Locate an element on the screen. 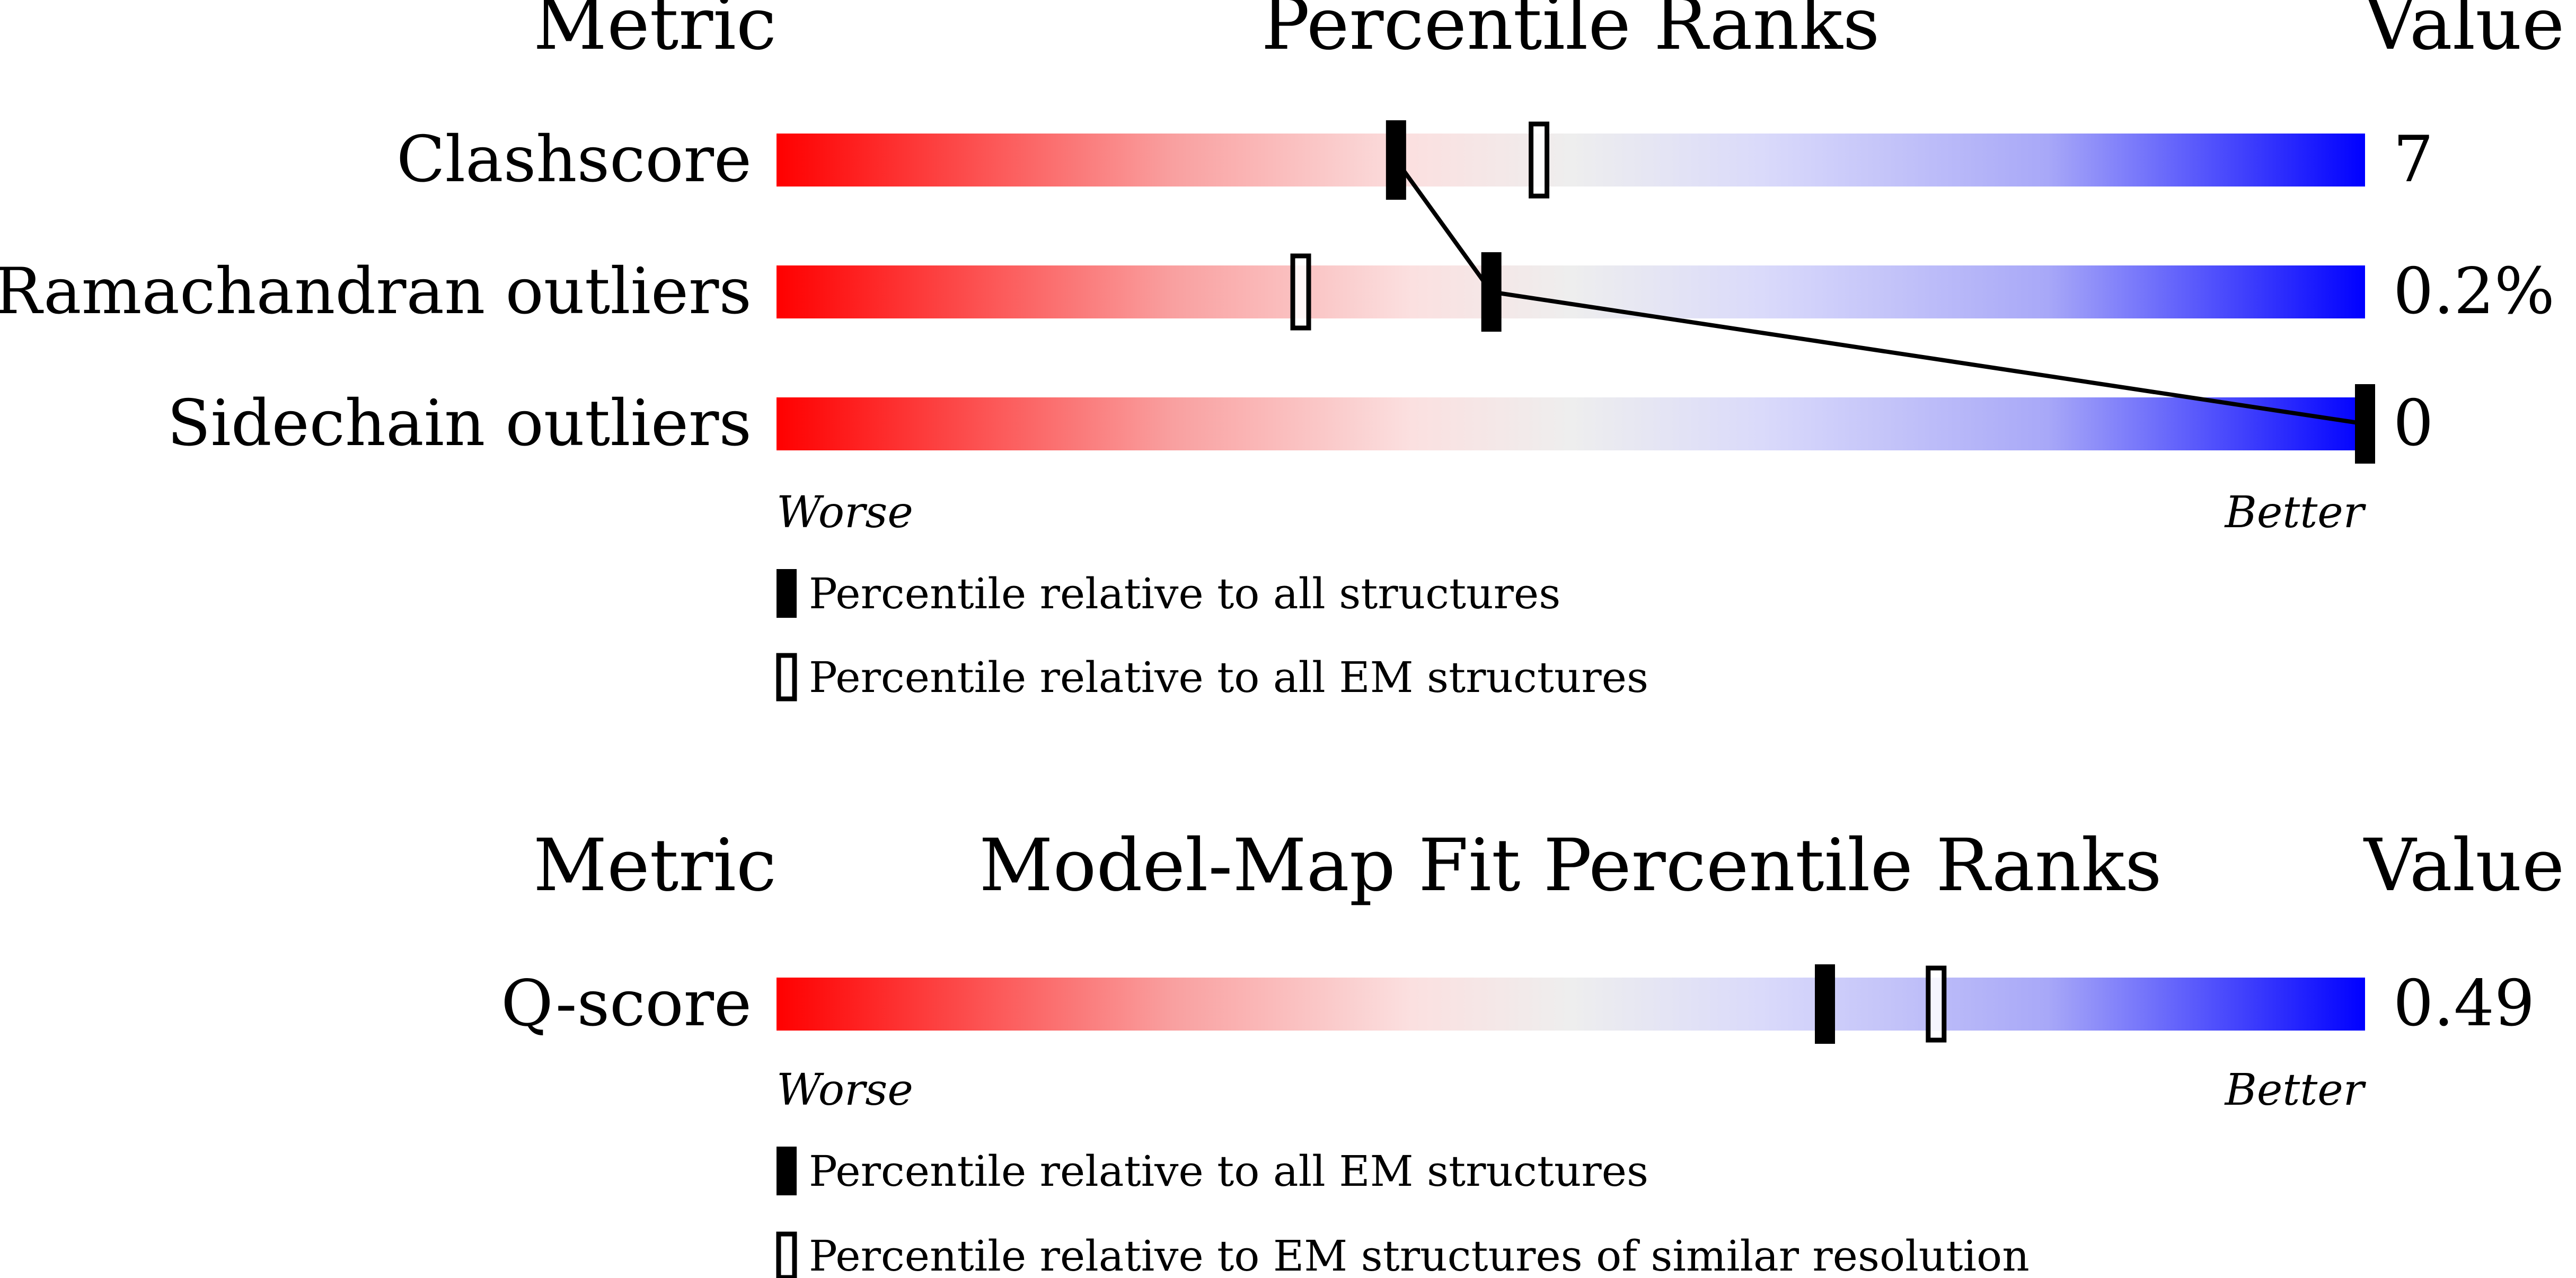 This screenshot has height=1278, width=2576. metric-value: 7 is located at coordinates (2413, 160).